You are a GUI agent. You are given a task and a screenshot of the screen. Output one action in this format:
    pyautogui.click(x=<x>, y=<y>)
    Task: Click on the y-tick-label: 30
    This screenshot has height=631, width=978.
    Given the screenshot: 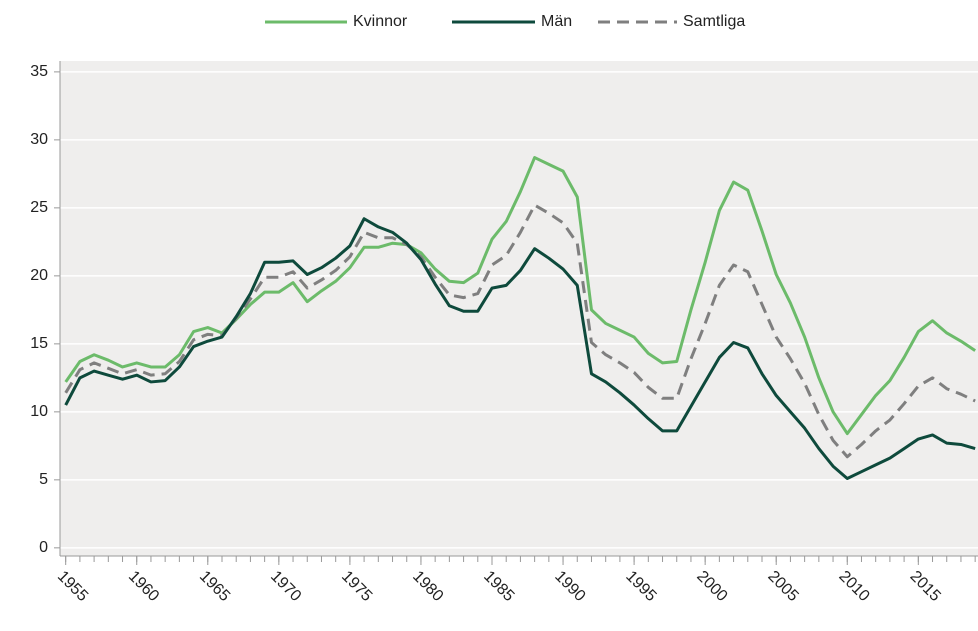 What is the action you would take?
    pyautogui.click(x=39, y=139)
    